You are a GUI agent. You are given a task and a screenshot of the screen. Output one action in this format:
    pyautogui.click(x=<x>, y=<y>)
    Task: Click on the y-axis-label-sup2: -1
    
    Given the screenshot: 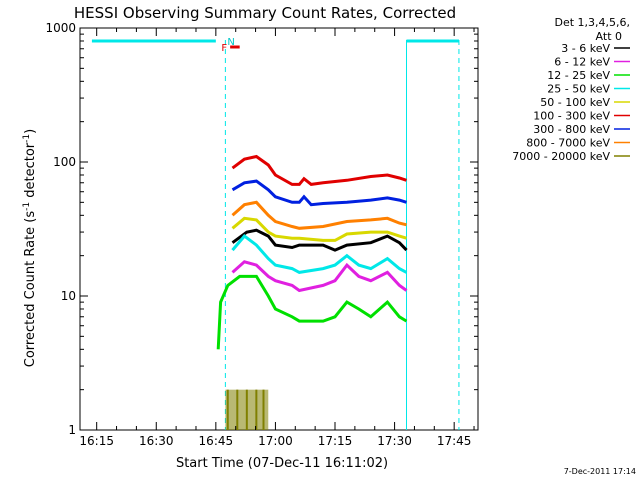 What is the action you would take?
    pyautogui.click(x=27, y=138)
    